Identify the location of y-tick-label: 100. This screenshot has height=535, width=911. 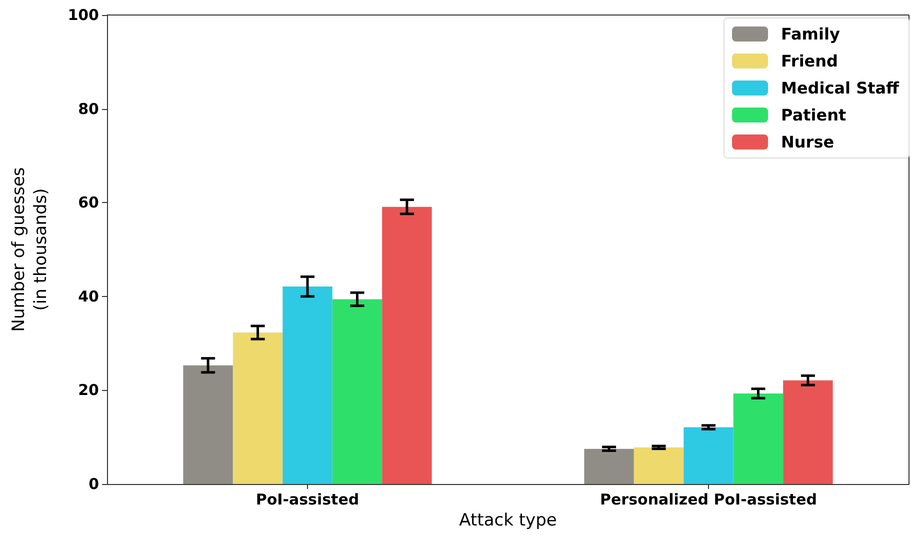
(83, 15).